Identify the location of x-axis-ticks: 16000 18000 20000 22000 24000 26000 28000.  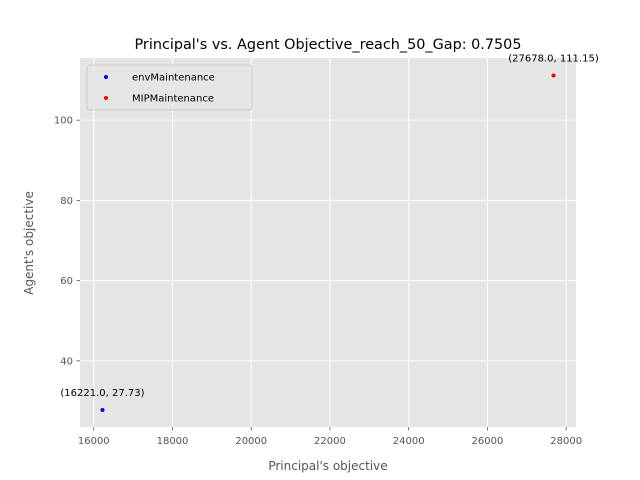
(330, 437).